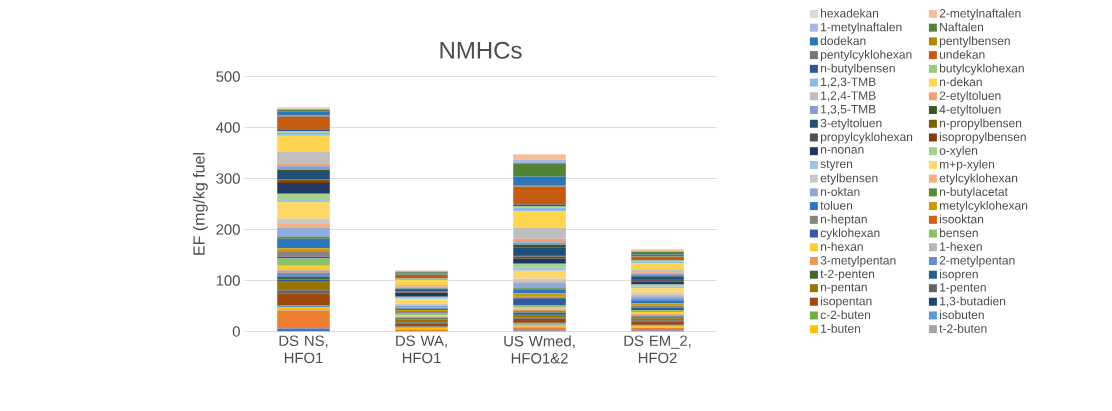 This screenshot has width=1112, height=411. What do you see at coordinates (961, 246) in the screenshot?
I see `legend-label: 1-hexen` at bounding box center [961, 246].